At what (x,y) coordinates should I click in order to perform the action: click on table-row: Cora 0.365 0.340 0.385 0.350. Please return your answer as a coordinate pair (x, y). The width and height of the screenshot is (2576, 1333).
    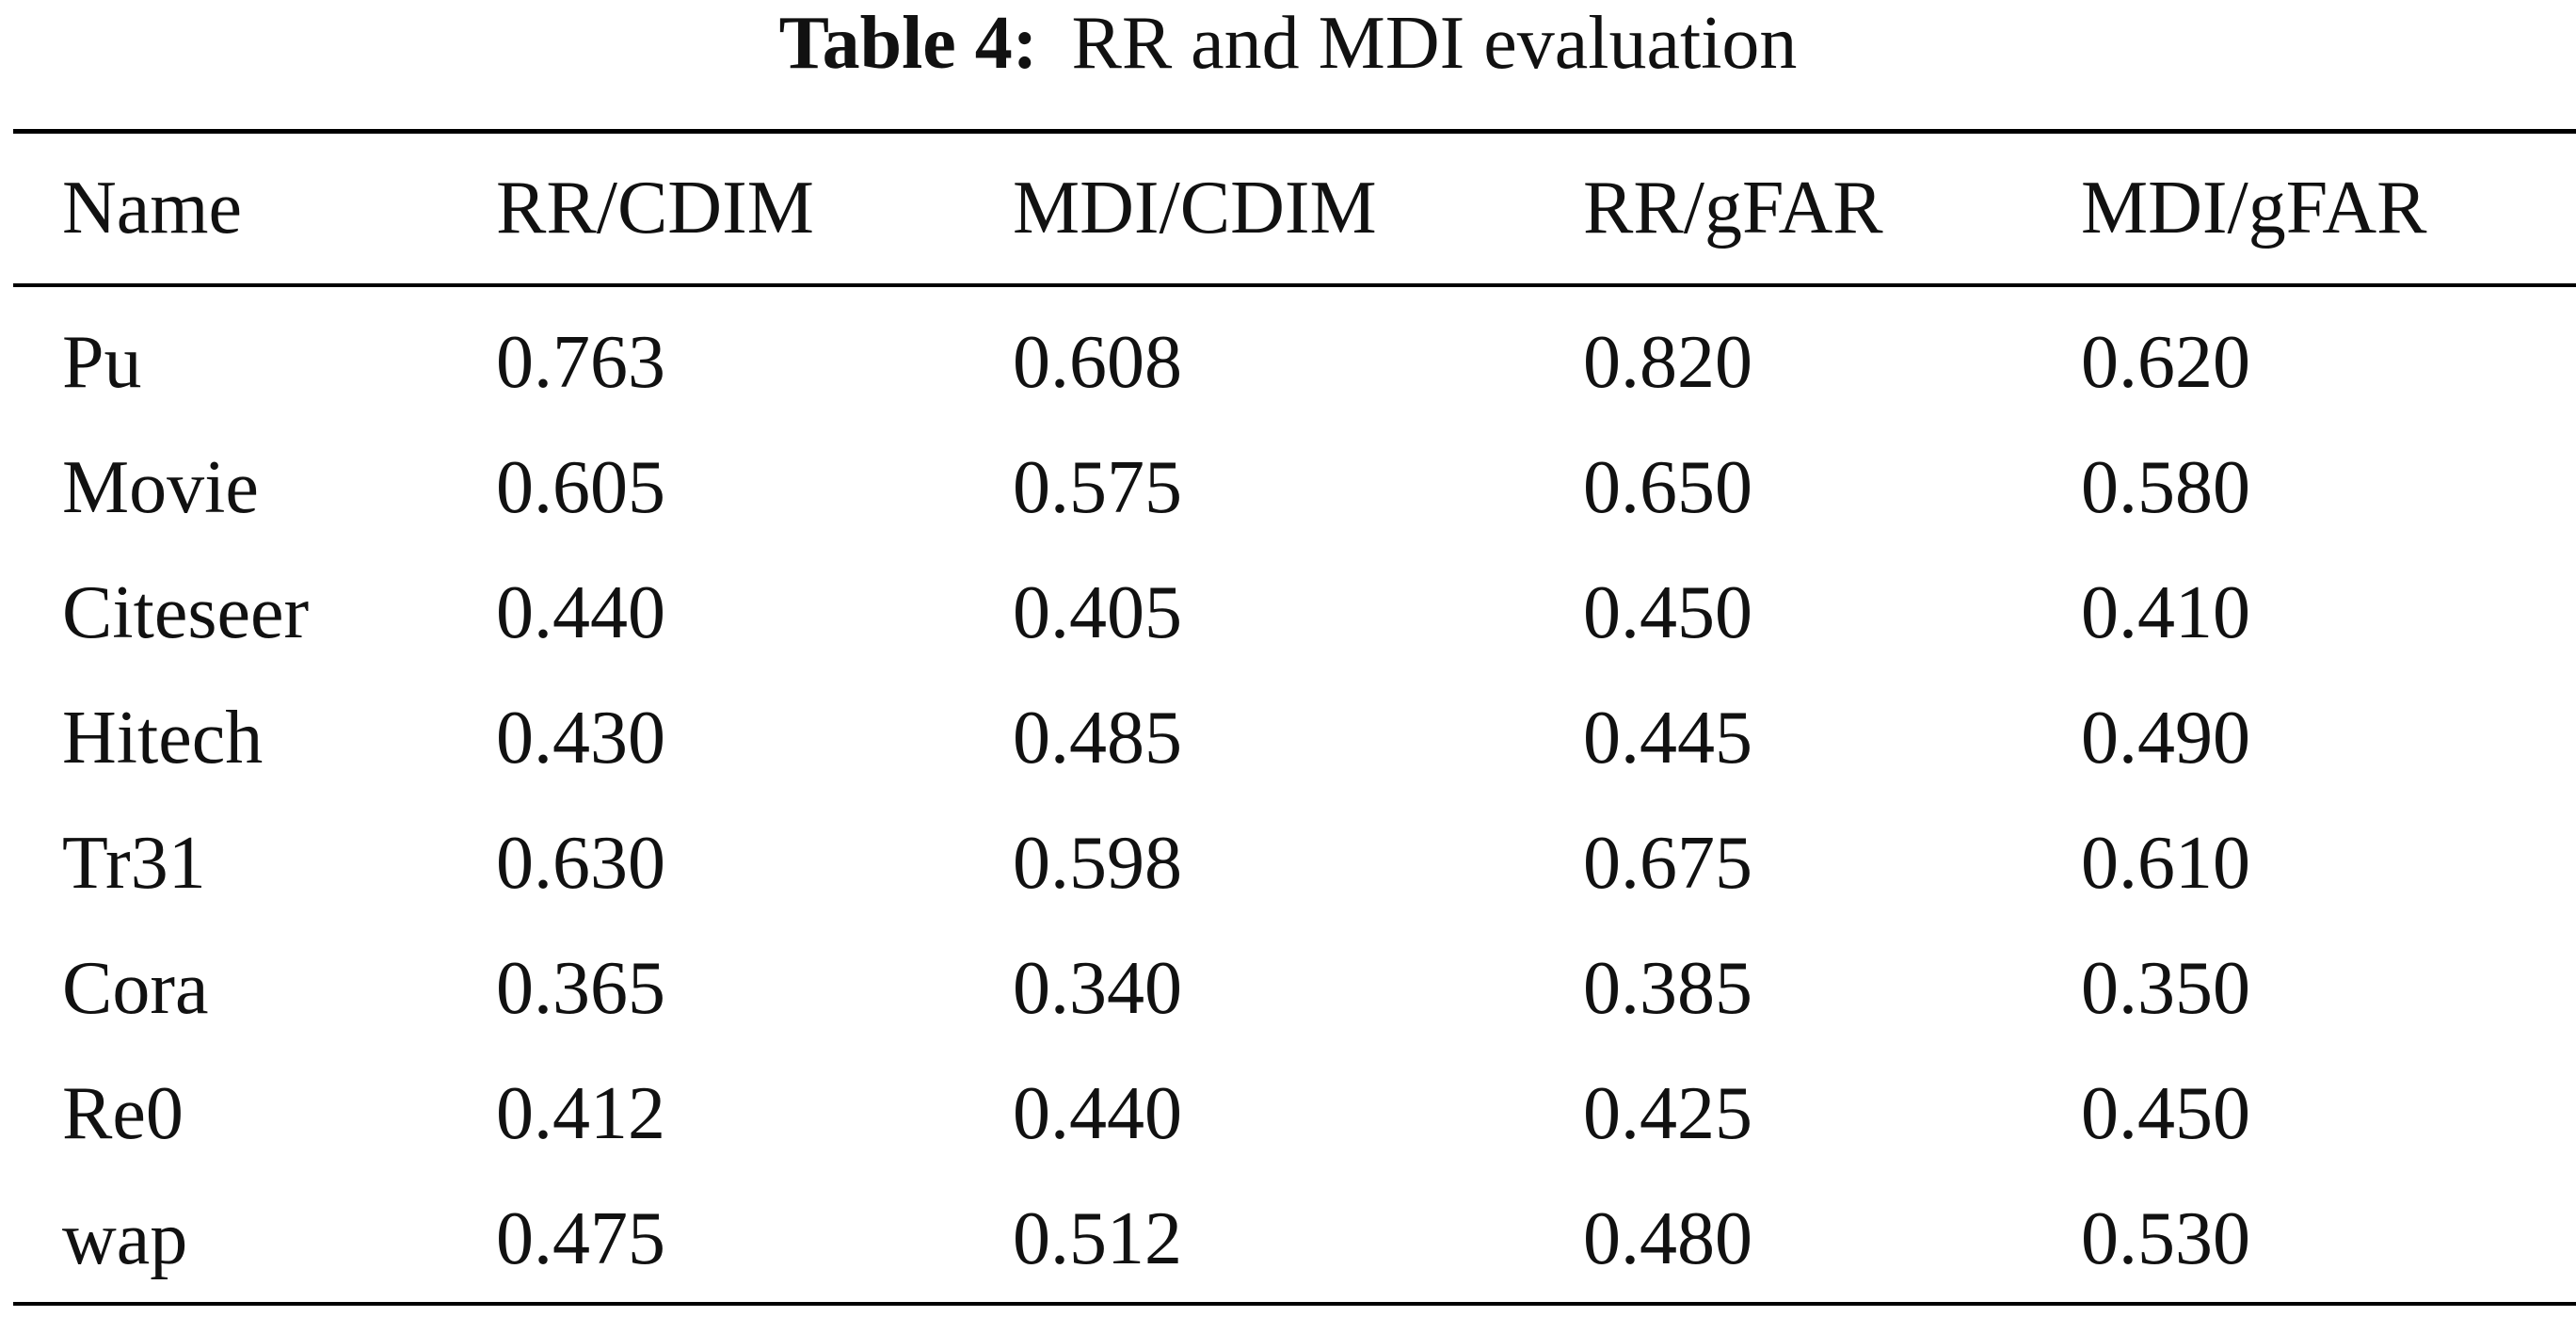
    Looking at the image, I should click on (1294, 989).